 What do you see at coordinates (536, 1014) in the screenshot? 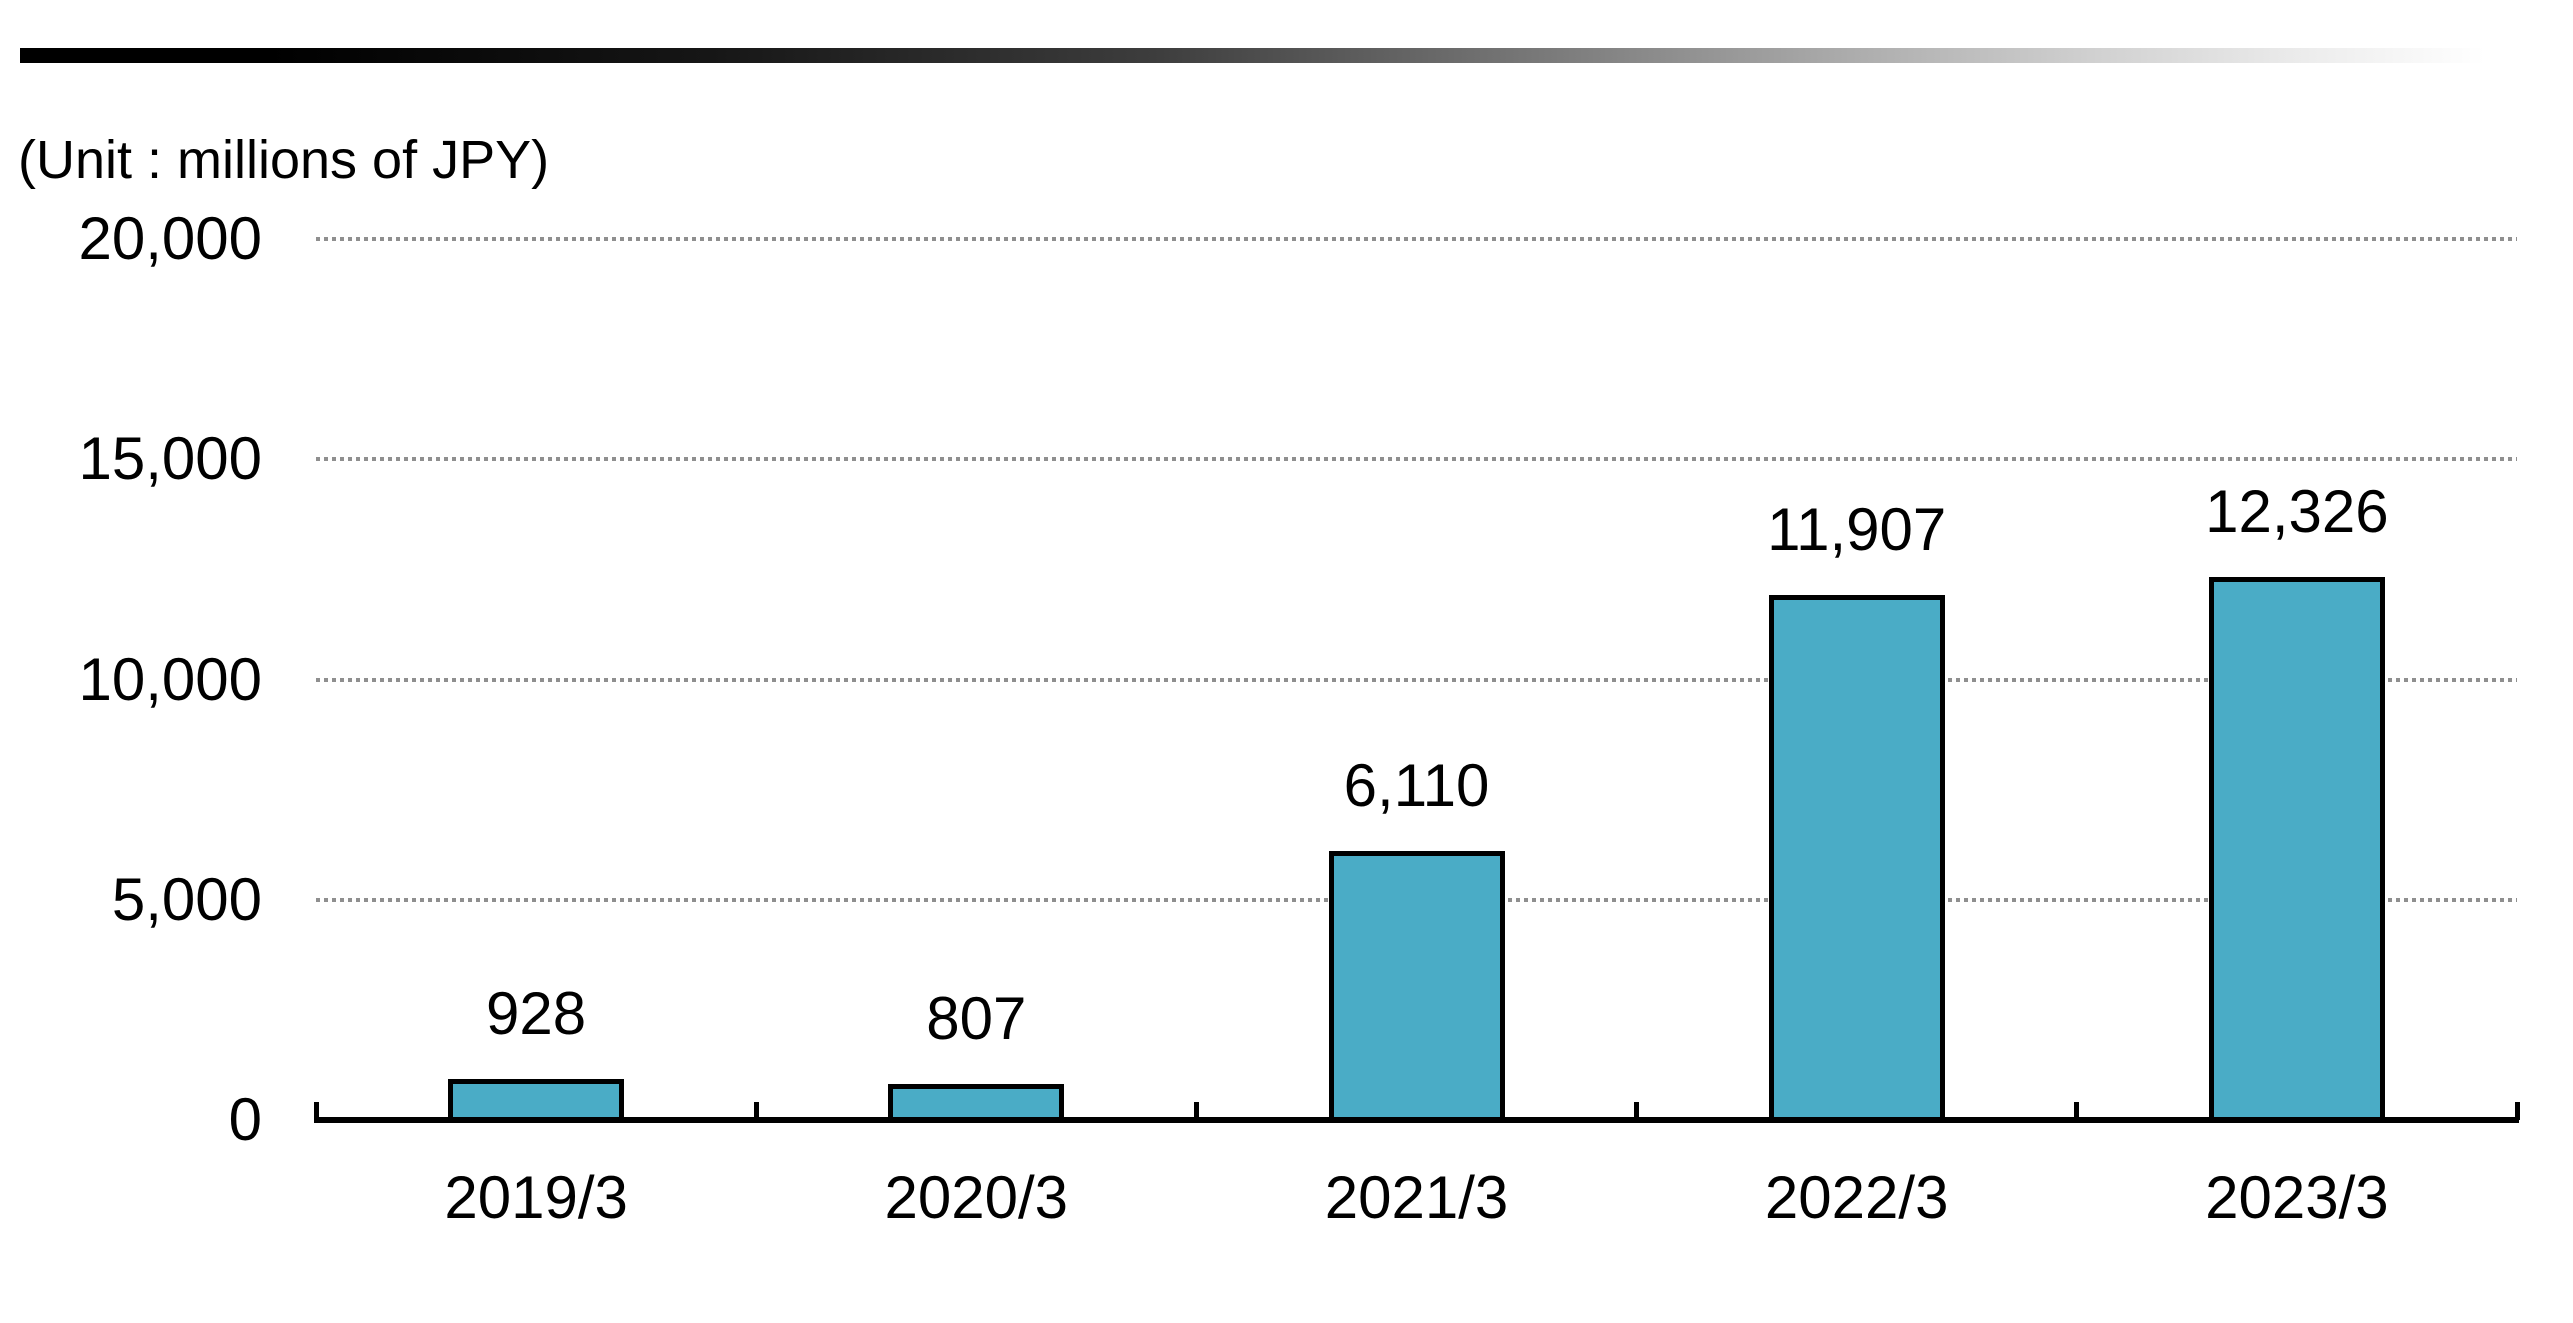
I see `data-label-2019/3: 928` at bounding box center [536, 1014].